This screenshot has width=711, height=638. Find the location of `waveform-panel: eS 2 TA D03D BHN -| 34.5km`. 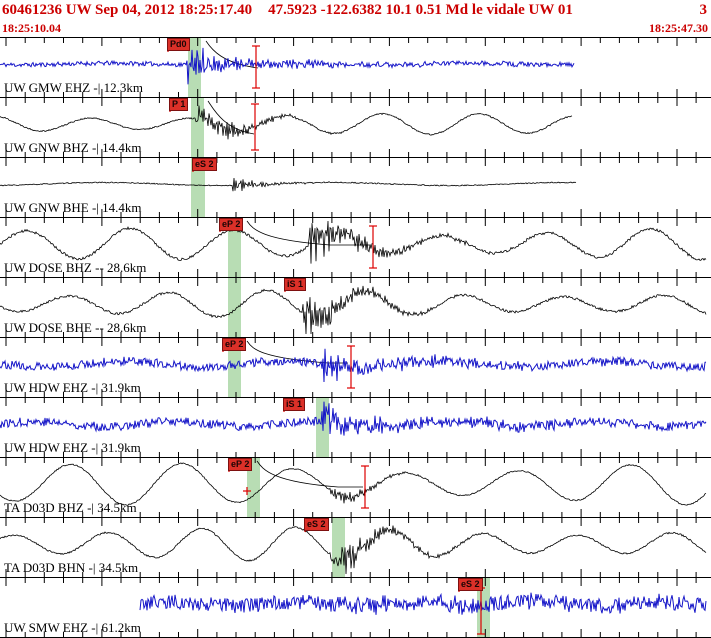

waveform-panel: eS 2 TA D03D BHN -| 34.5km is located at coordinates (355, 548).